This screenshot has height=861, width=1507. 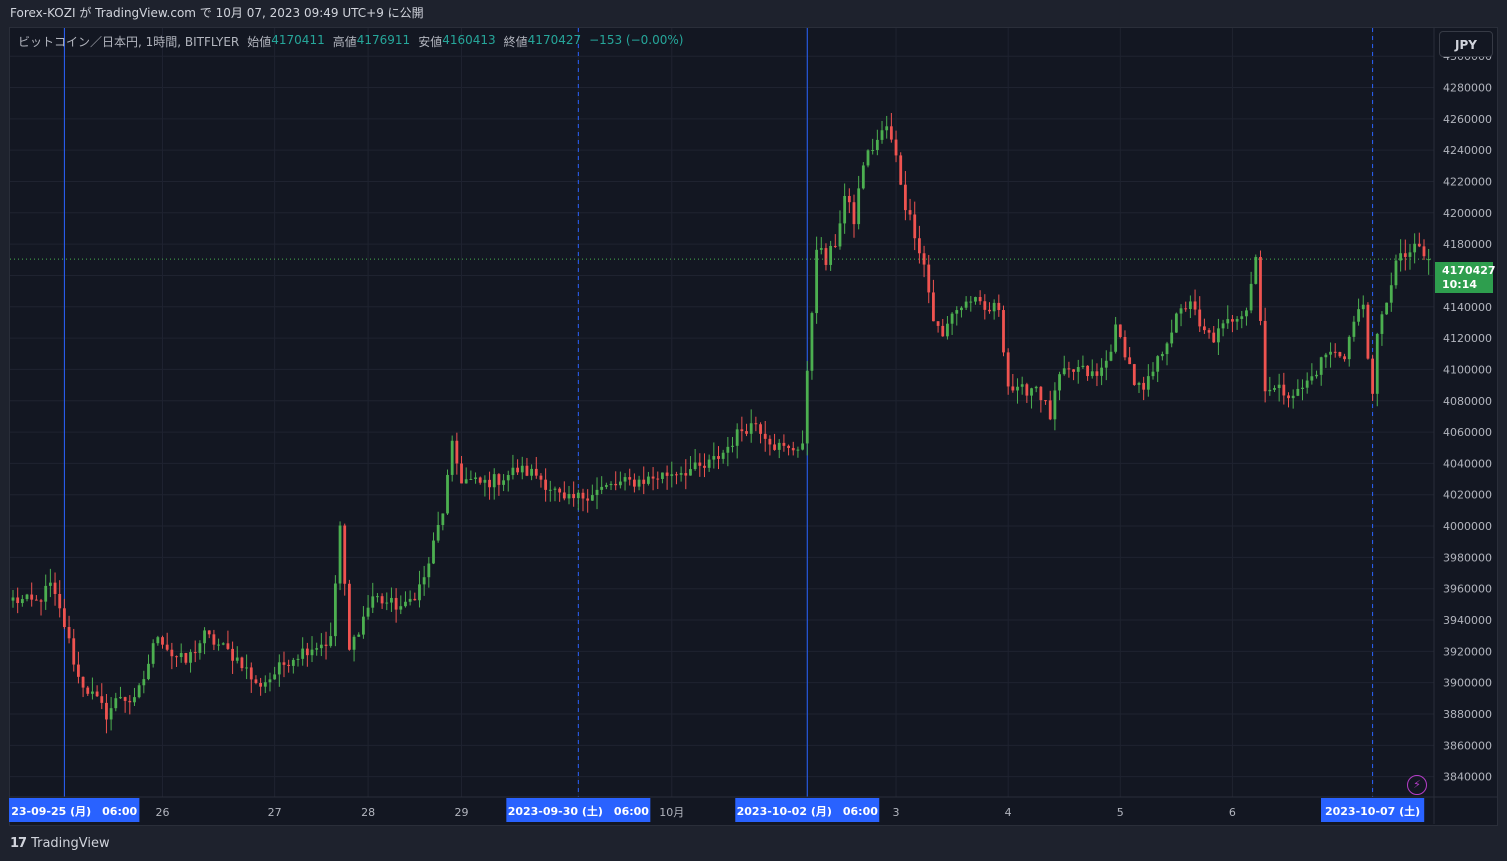 I want to click on bar-countdown: 10:14, so click(x=1460, y=284).